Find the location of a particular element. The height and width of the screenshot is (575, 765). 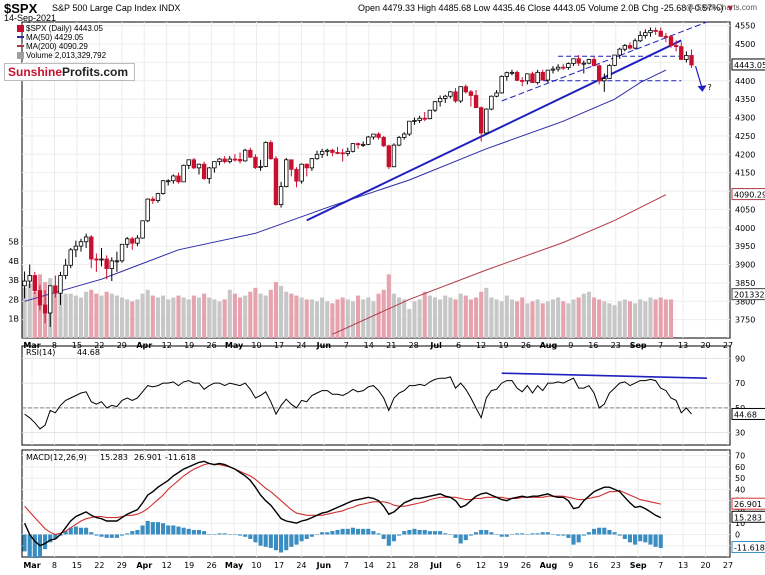

ma200-value-label: 4090.29 is located at coordinates (749, 195).